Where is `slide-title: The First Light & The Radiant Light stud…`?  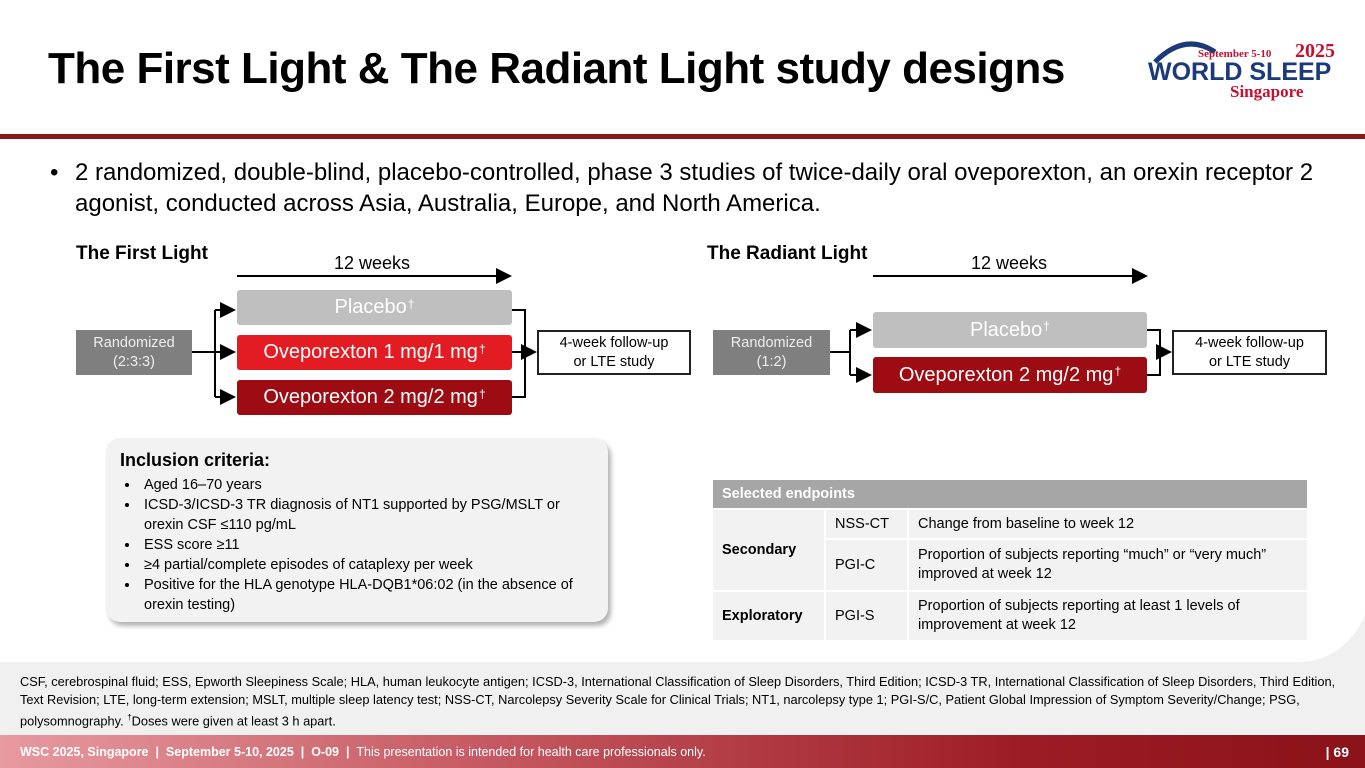 slide-title: The First Light & The Radiant Light stud… is located at coordinates (556, 68).